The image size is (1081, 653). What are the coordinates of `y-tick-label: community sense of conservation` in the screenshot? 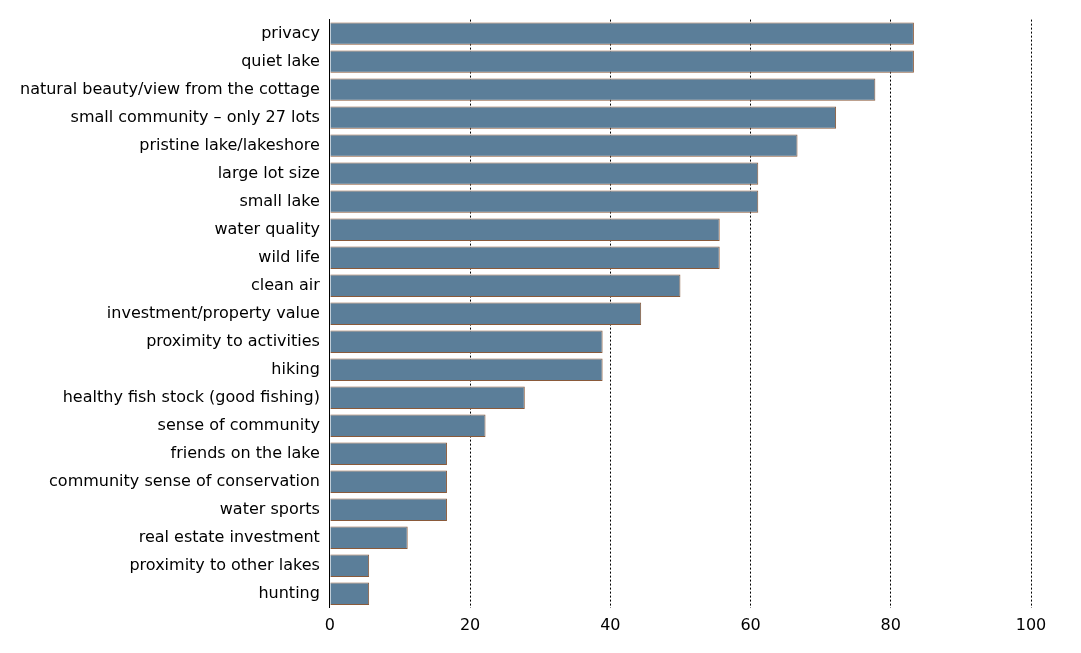 It's located at (184, 480).